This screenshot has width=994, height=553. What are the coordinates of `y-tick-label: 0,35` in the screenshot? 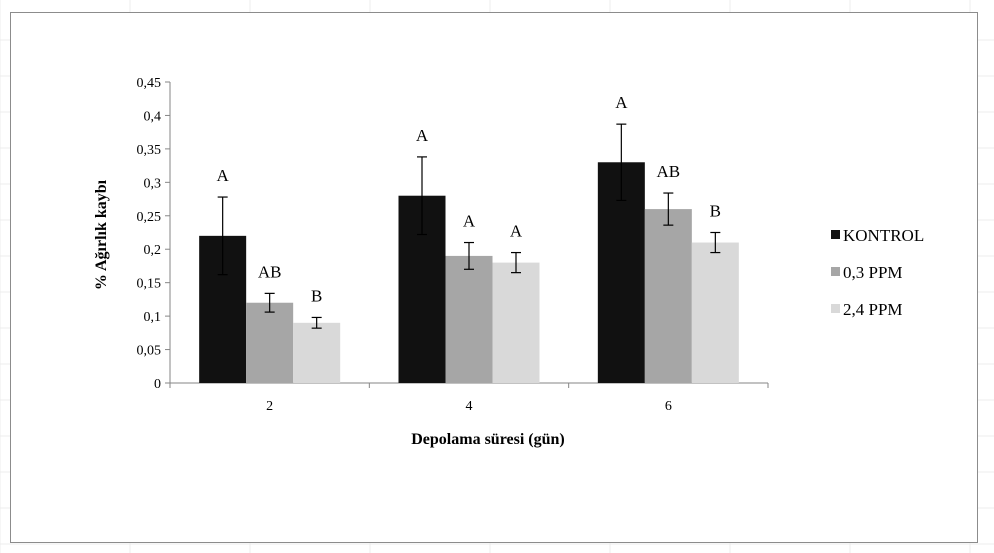 It's located at (149, 150).